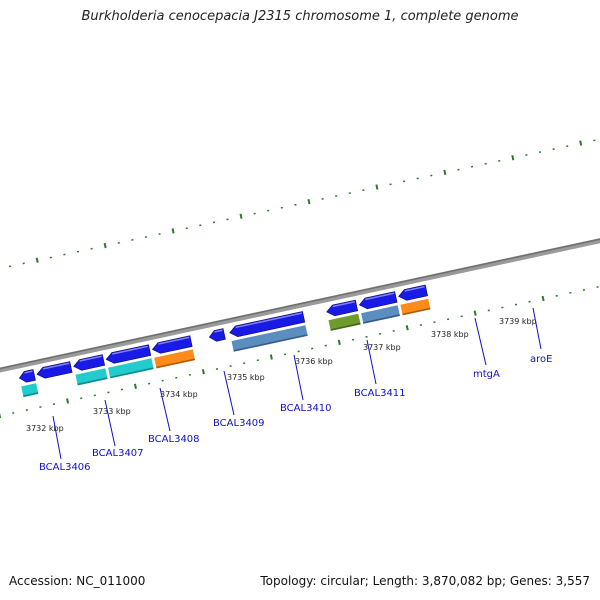 This screenshot has width=600, height=600. Describe the element at coordinates (77, 581) in the screenshot. I see `accession-label: Accession: NC_011000` at that location.